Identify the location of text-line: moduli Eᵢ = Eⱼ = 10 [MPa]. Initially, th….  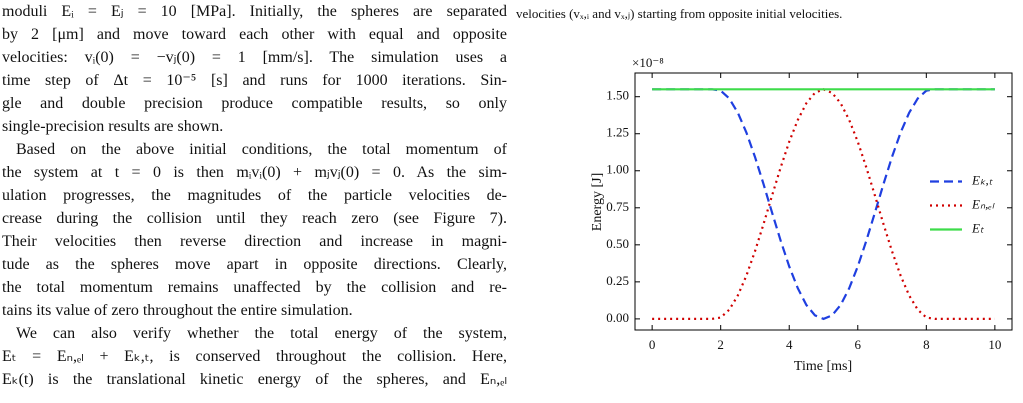
(254, 11).